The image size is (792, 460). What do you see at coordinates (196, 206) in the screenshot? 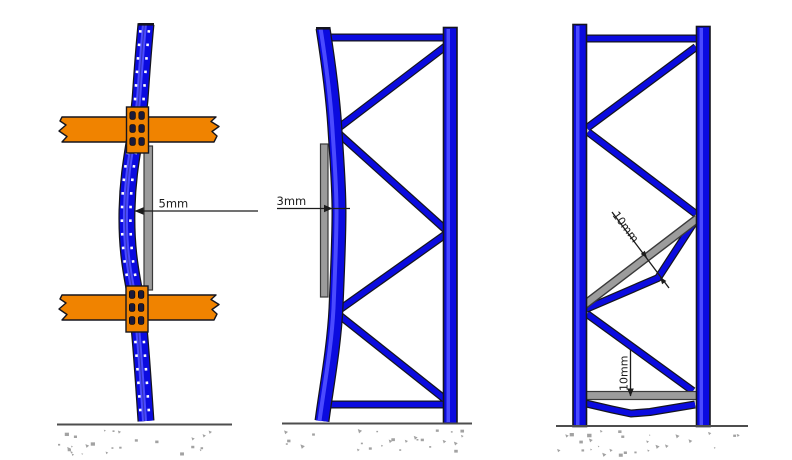
I see `dimension-5mm: 5mm` at bounding box center [196, 206].